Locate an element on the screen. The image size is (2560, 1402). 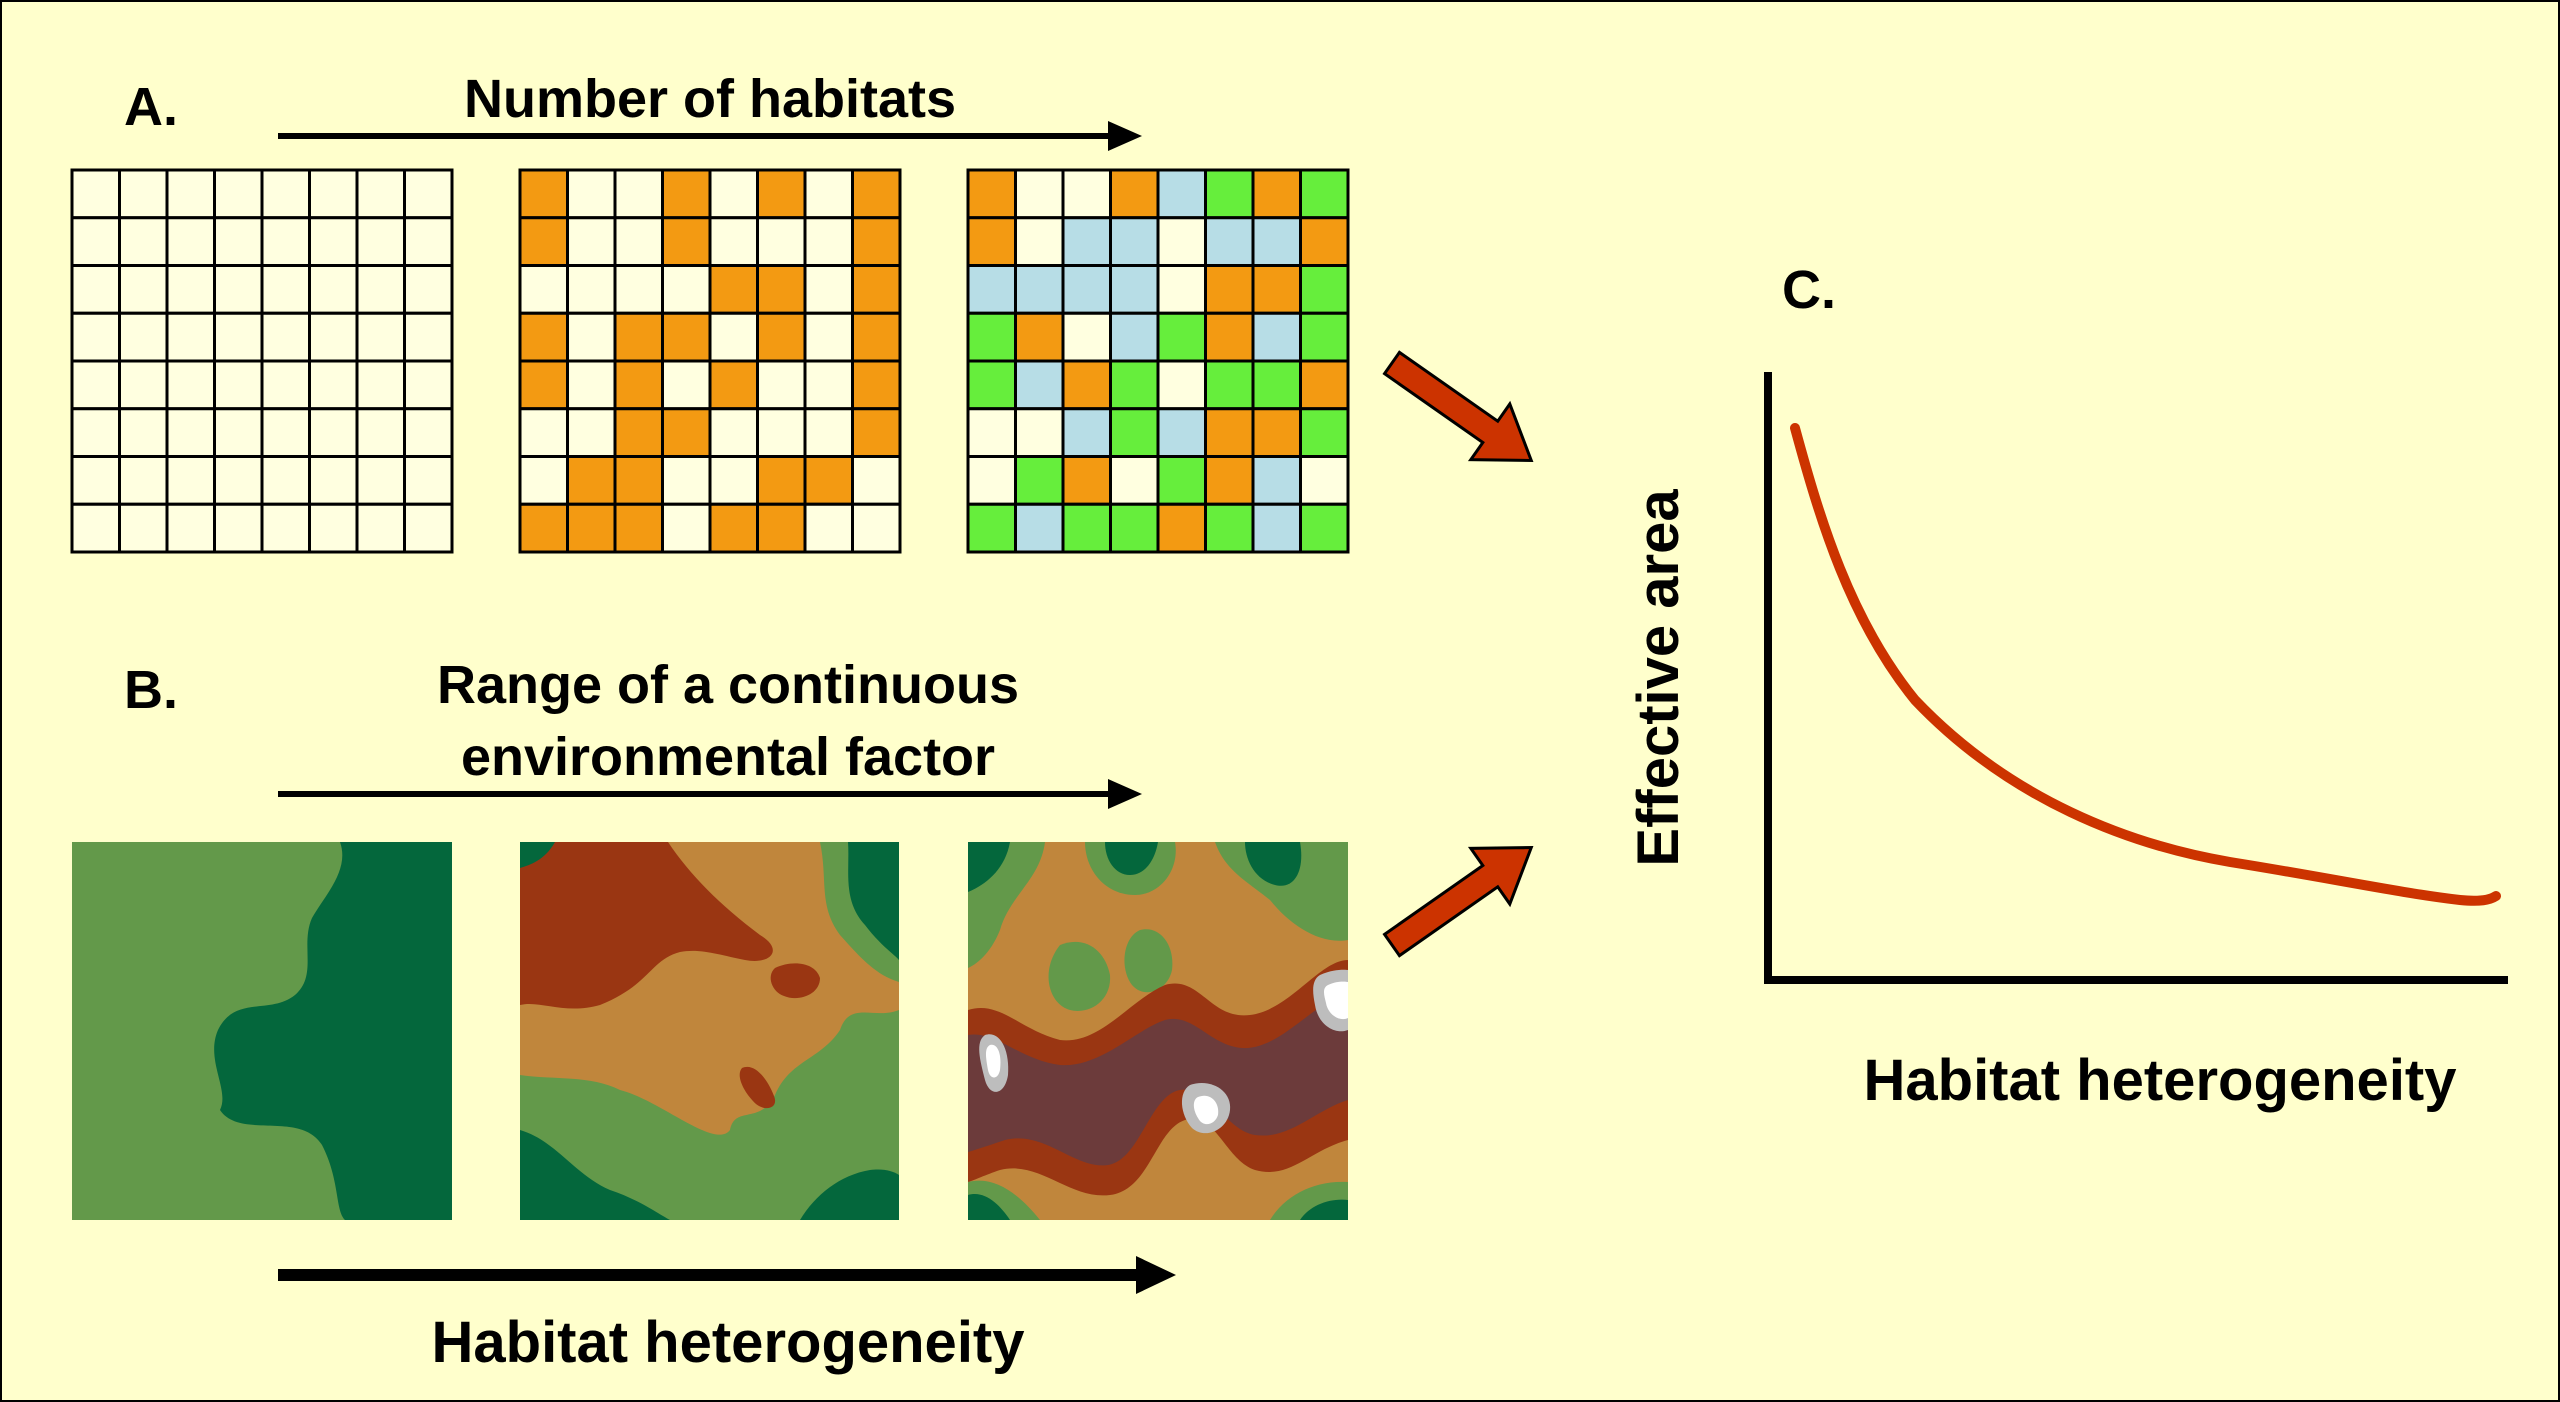
panel-b-arrow is located at coordinates (710, 794).